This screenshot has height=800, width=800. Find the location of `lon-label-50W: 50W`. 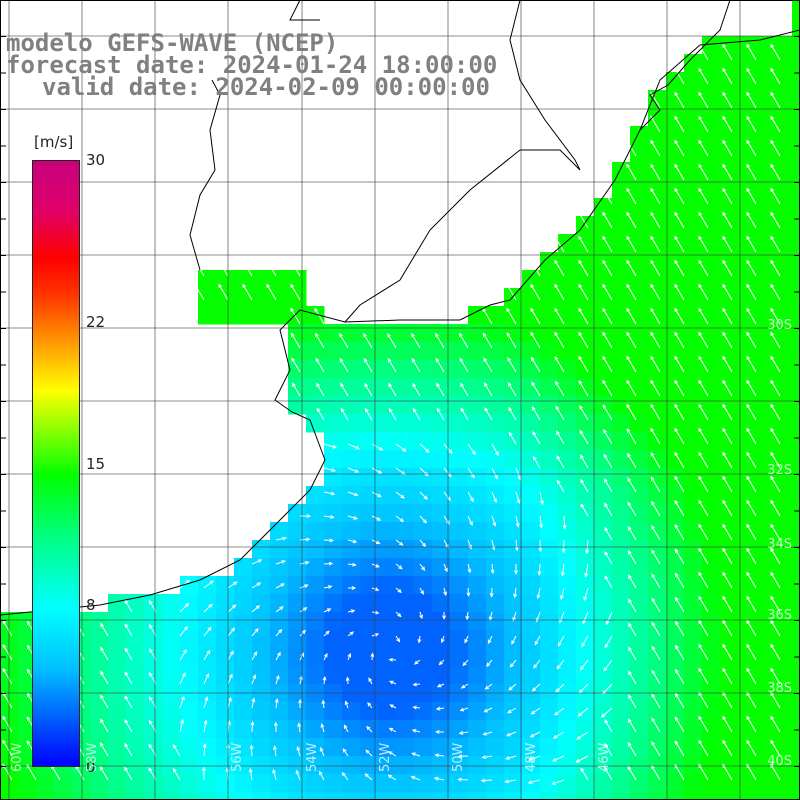

lon-label-50W: 50W is located at coordinates (458, 757).